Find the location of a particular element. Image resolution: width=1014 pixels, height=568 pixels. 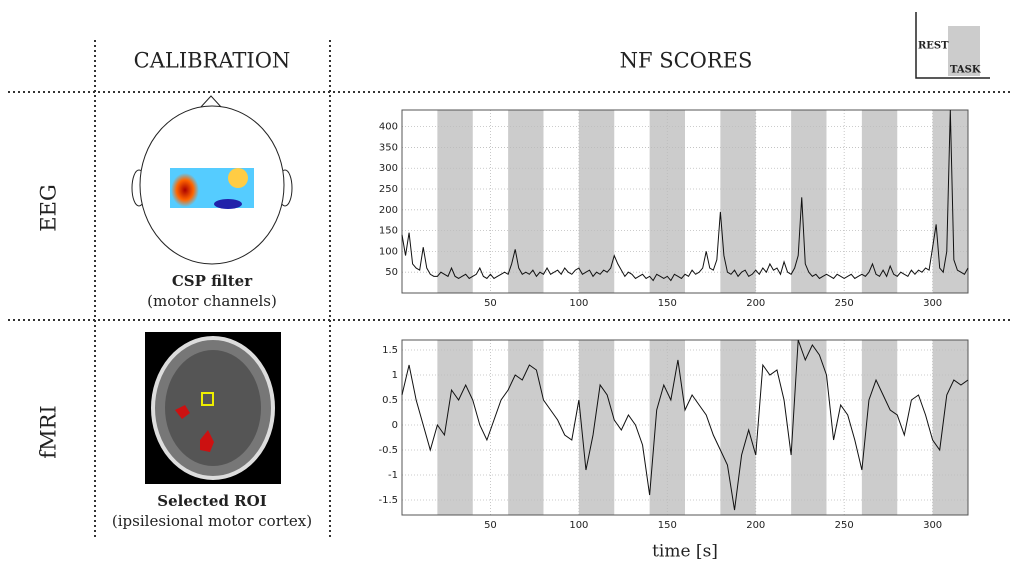

y-tick-label: 0.5 is located at coordinates (390, 400).